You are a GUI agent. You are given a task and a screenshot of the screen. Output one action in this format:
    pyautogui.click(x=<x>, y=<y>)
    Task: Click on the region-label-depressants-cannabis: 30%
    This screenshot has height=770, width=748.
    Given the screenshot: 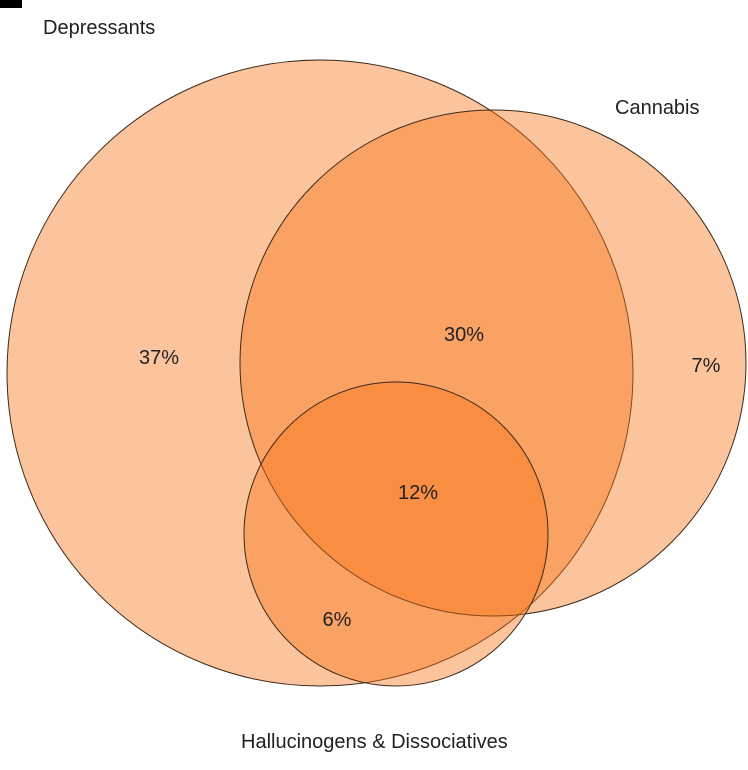 What is the action you would take?
    pyautogui.click(x=464, y=335)
    